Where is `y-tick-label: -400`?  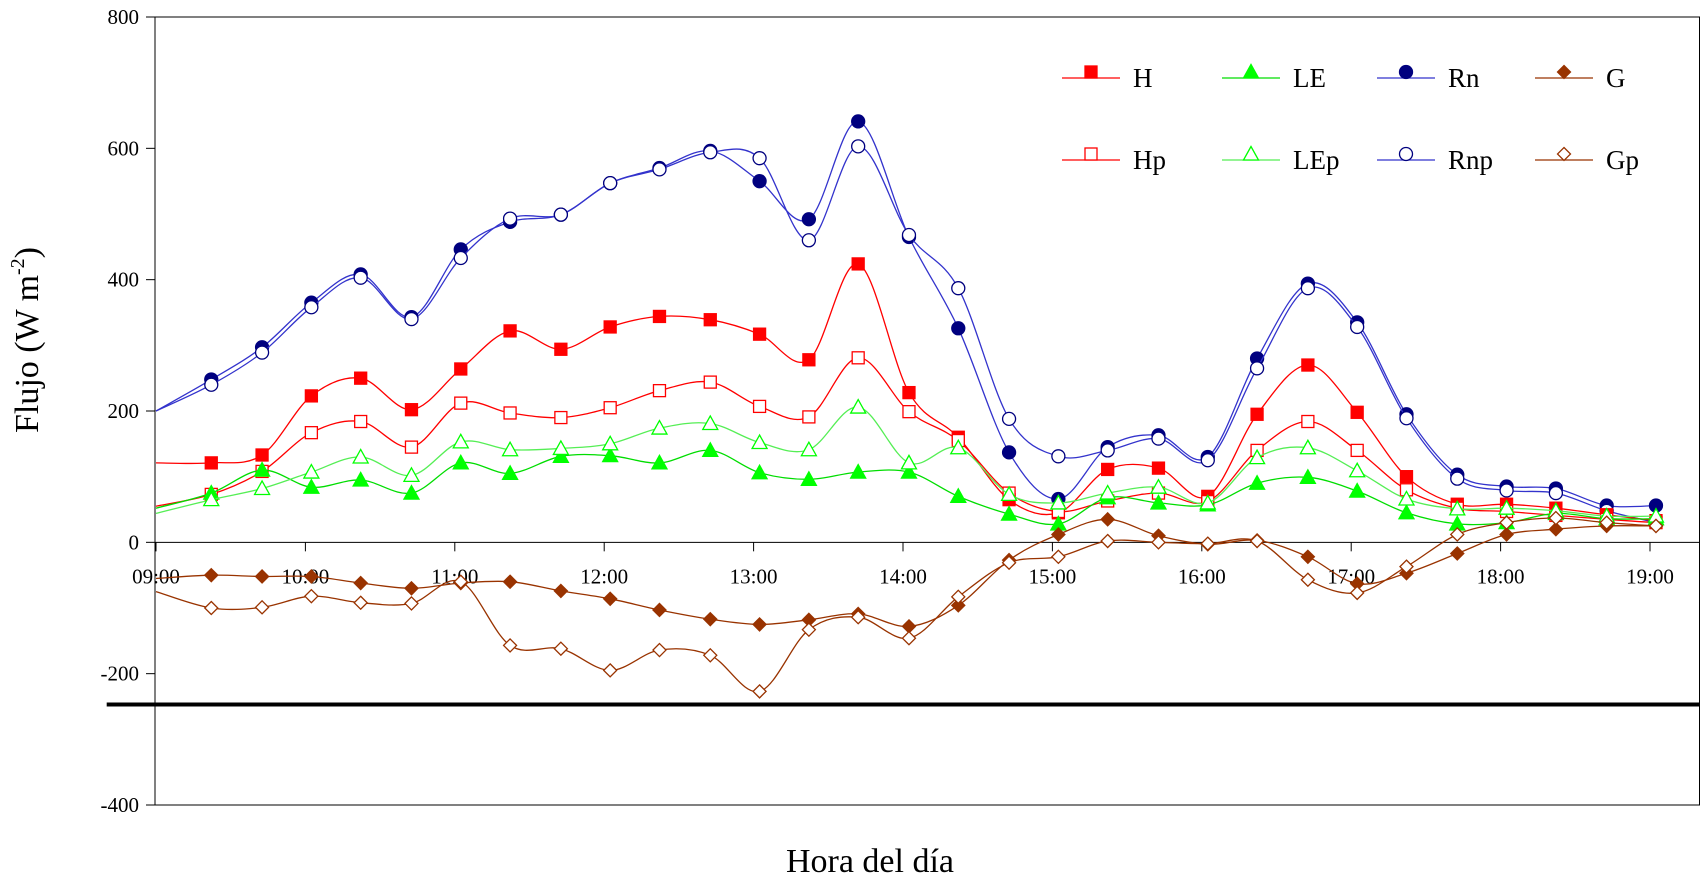
y-tick-label: -400 is located at coordinates (120, 805).